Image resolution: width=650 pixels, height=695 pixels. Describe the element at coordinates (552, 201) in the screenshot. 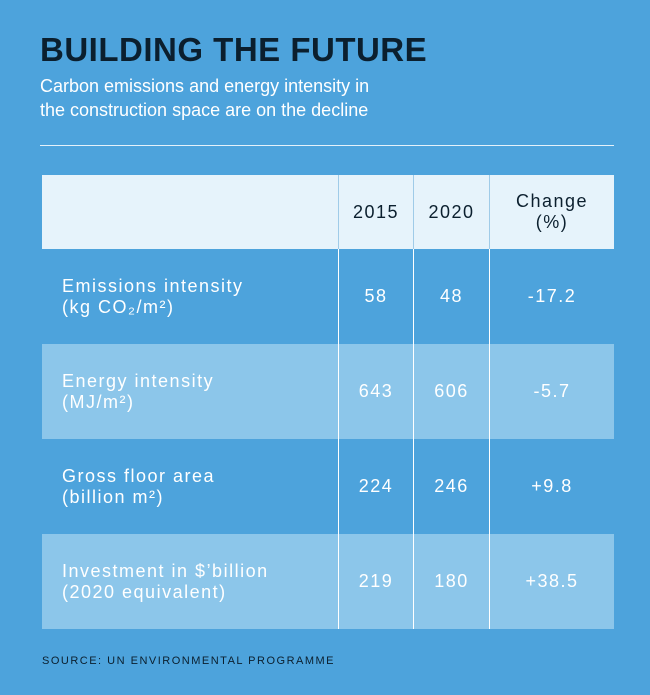

I see `header-change-label: Change` at that location.